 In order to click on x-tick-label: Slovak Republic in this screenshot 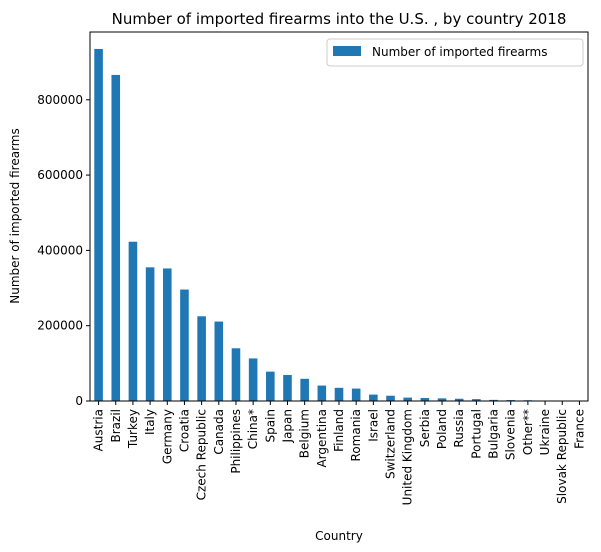, I will do `click(562, 456)`.